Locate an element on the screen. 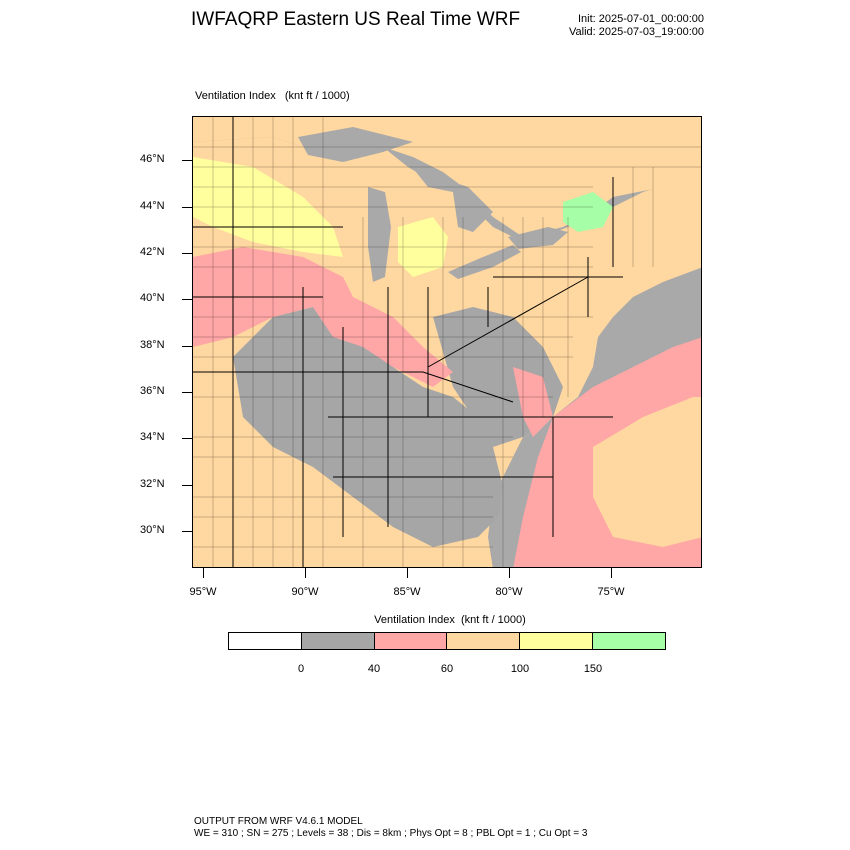 Image resolution: width=850 pixels, height=850 pixels. lat-label-30n: 30°N is located at coordinates (152, 530).